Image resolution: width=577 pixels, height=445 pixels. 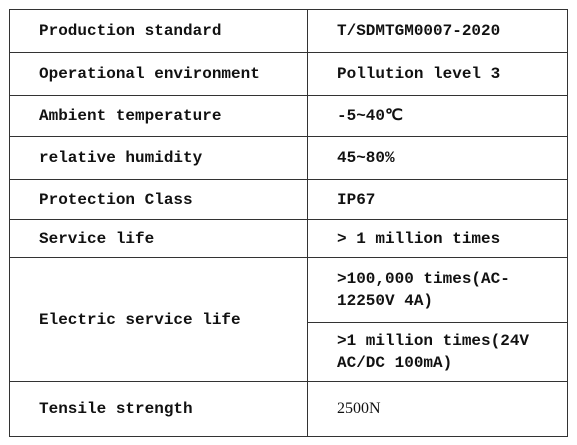 I want to click on table-row: Ambient temperature -5~40℃, so click(x=288, y=116).